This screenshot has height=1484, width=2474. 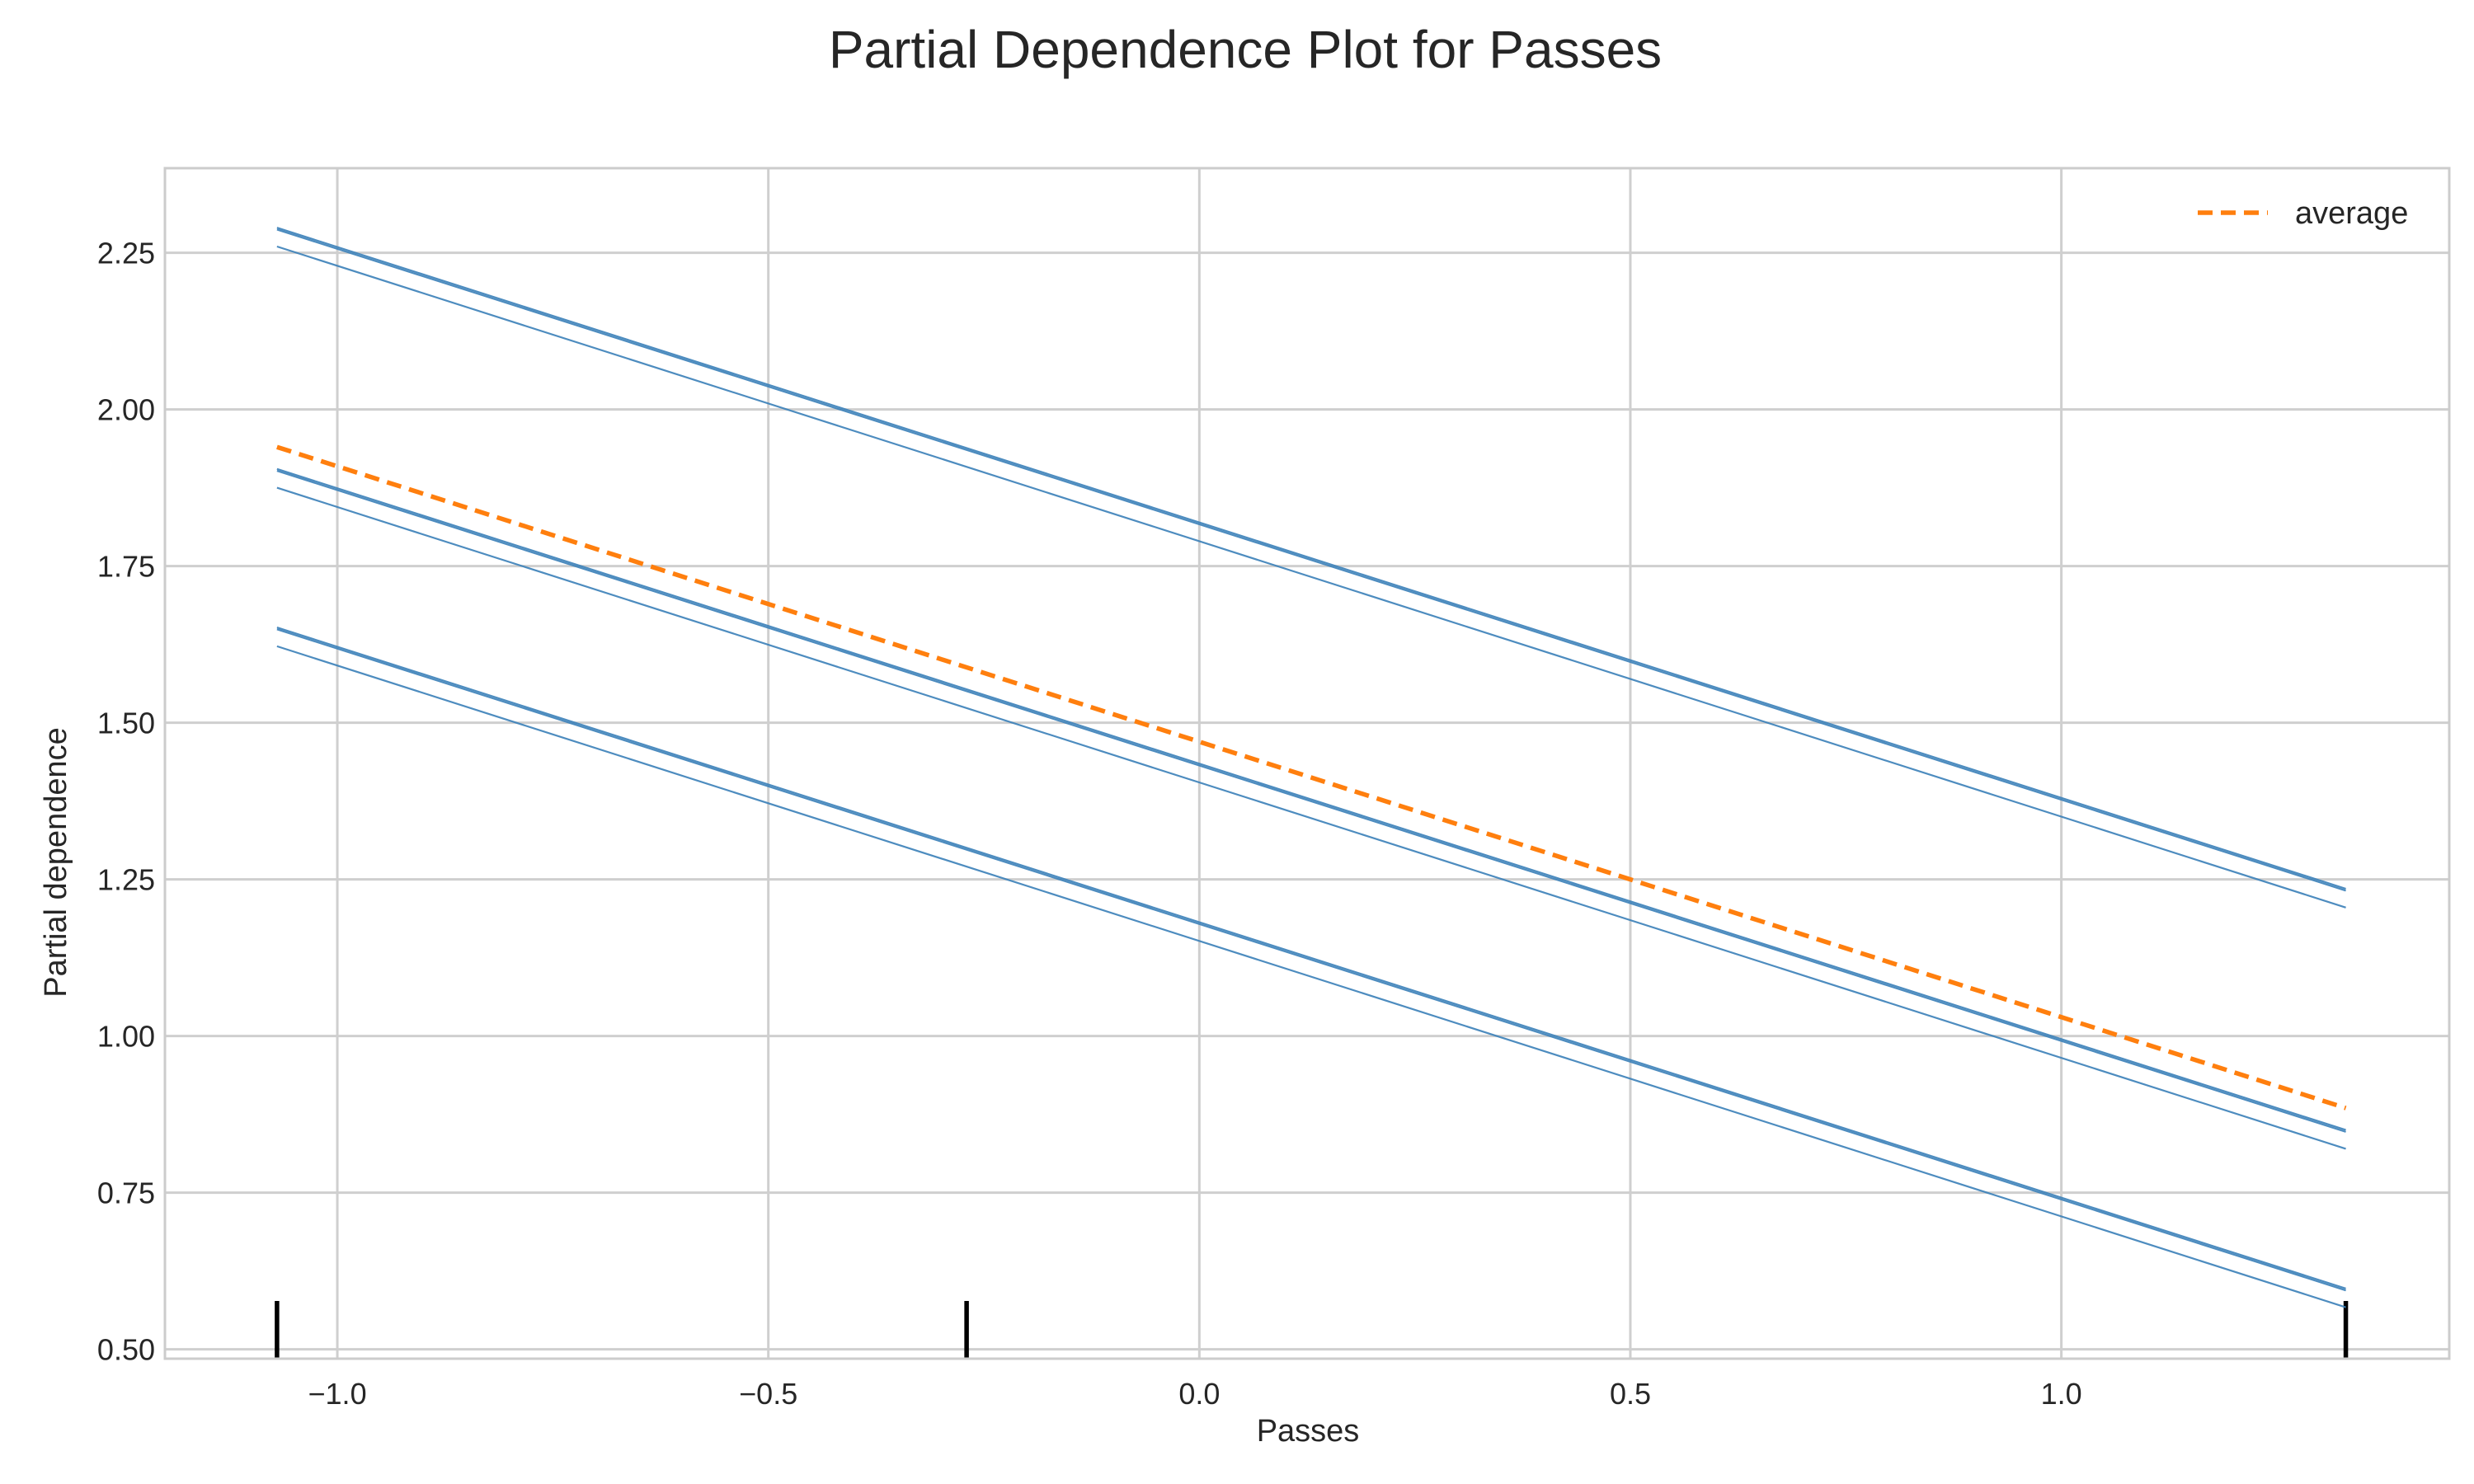 I want to click on y-tick-label: 1.50, so click(x=126, y=723).